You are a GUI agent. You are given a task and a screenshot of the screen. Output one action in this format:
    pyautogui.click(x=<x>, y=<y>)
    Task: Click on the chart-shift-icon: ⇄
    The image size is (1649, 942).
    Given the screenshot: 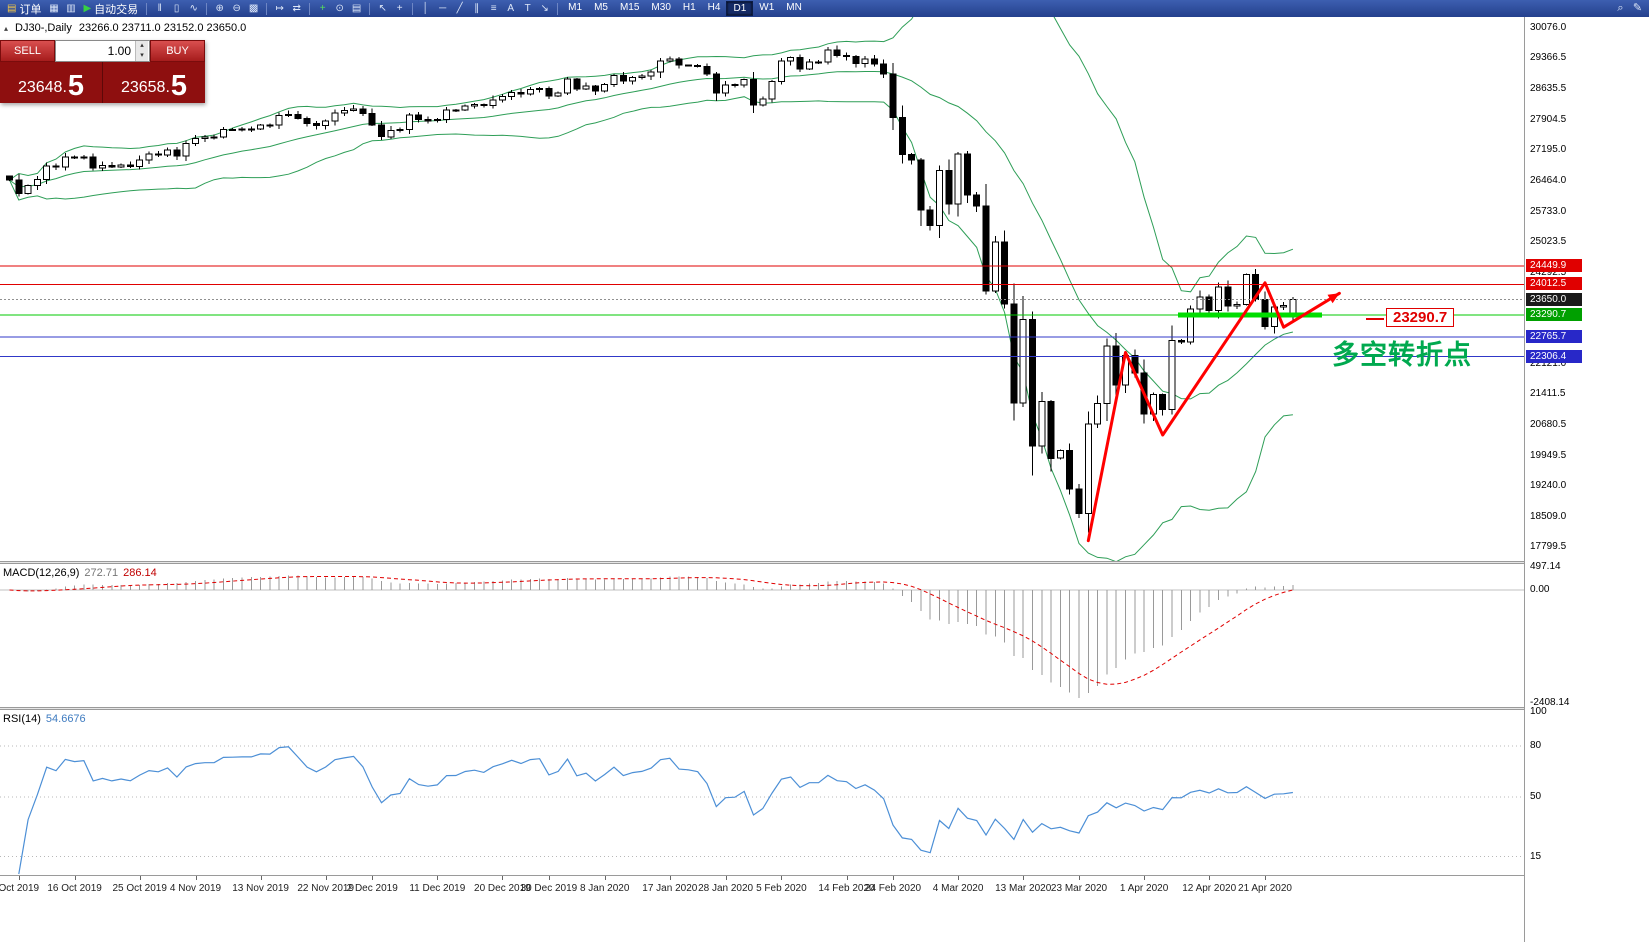 What is the action you would take?
    pyautogui.click(x=296, y=8)
    